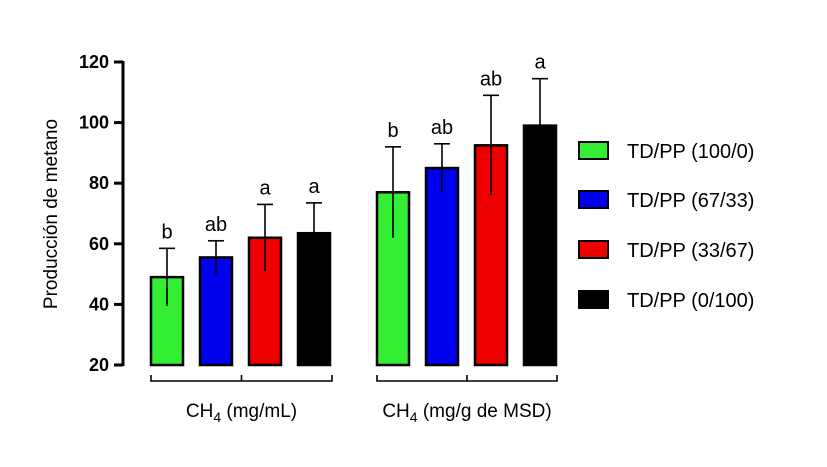 The width and height of the screenshot is (827, 467). Describe the element at coordinates (94, 62) in the screenshot. I see `y-tick-label: 120` at that location.